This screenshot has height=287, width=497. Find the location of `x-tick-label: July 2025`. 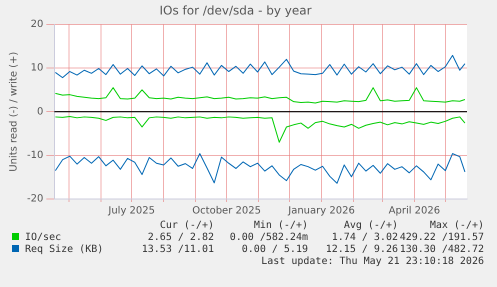

x-tick-label: July 2025 is located at coordinates (131, 211).